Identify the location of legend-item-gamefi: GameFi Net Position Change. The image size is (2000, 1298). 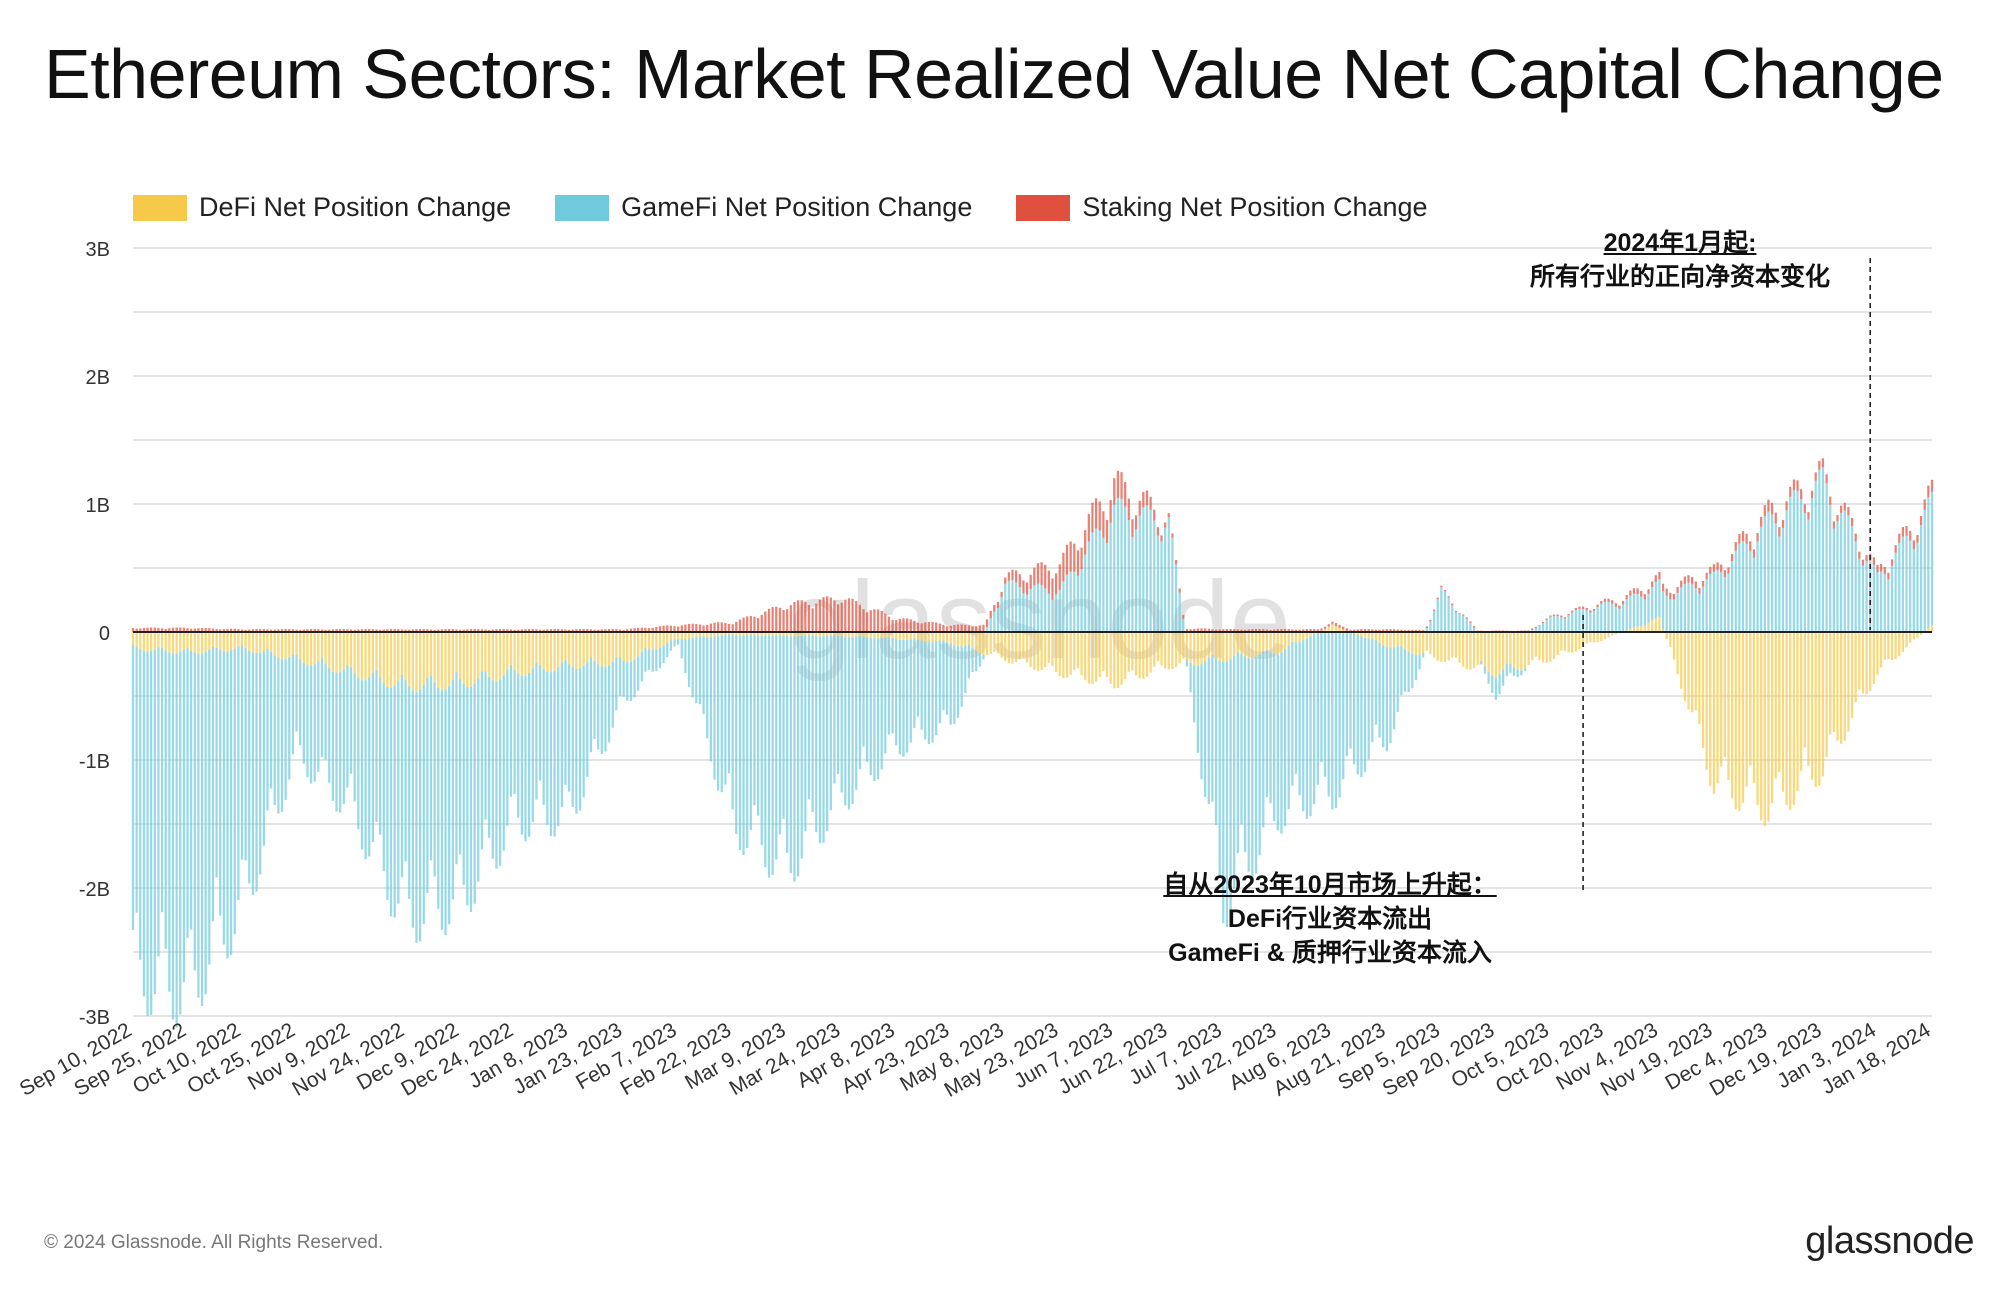
(763, 207).